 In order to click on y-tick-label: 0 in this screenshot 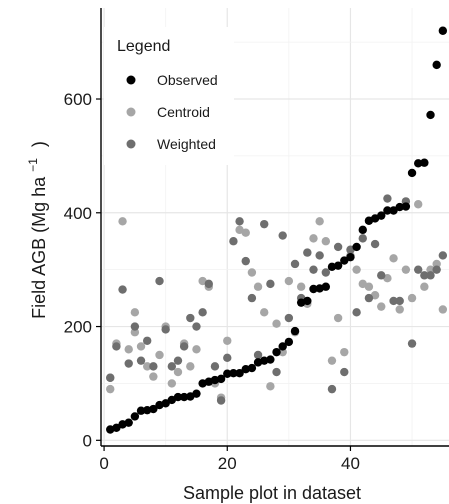, I will do `click(87, 440)`.